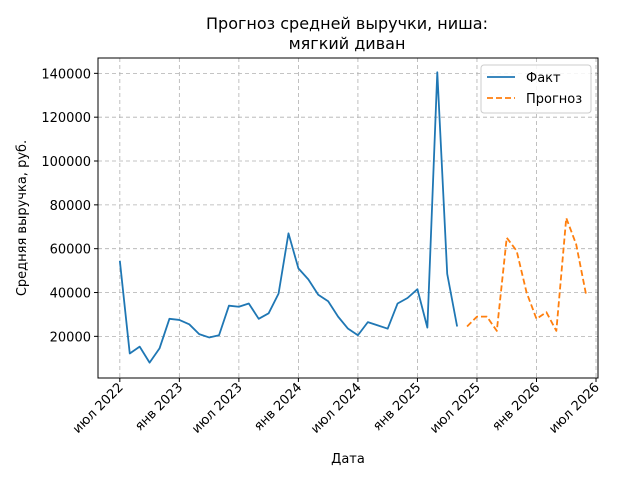  Describe the element at coordinates (70, 294) in the screenshot. I see `y-tick-label: 40000` at that location.